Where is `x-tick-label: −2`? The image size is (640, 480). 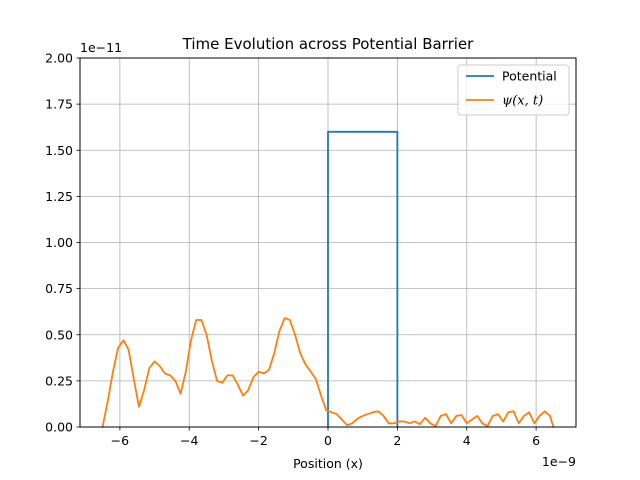
x-tick-label: −2 is located at coordinates (258, 440).